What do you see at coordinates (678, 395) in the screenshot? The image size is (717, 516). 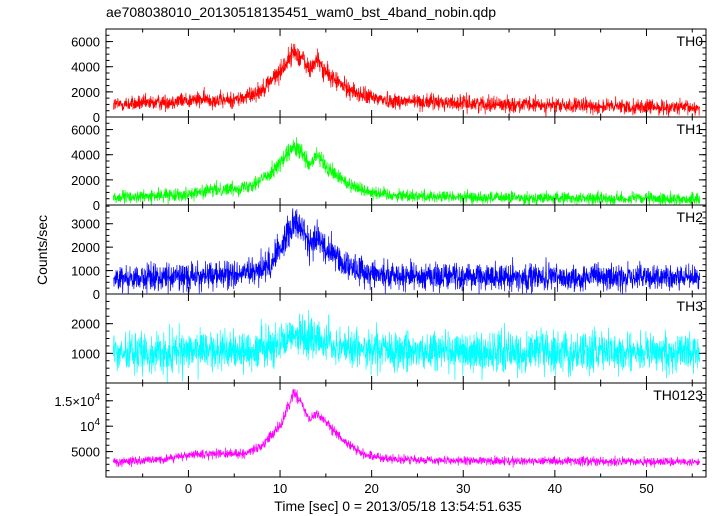 I see `panel-label: TH0123` at bounding box center [678, 395].